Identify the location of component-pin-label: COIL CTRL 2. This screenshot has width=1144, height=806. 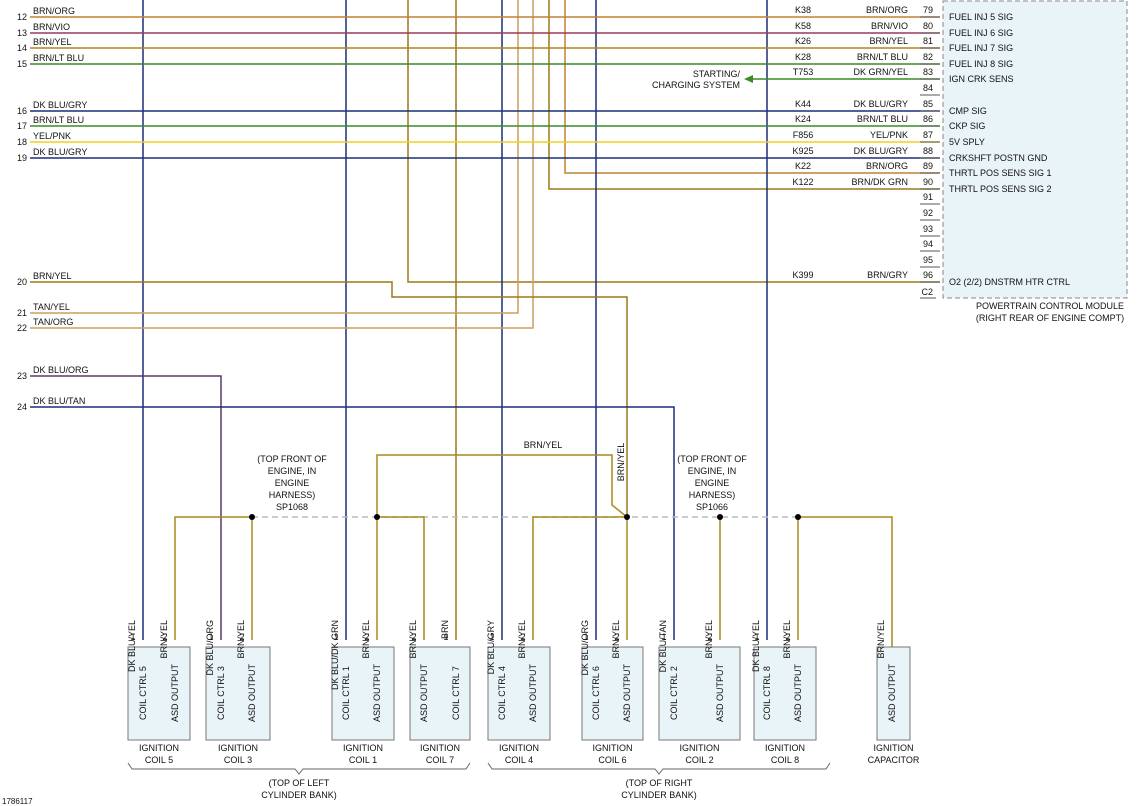
(674, 693).